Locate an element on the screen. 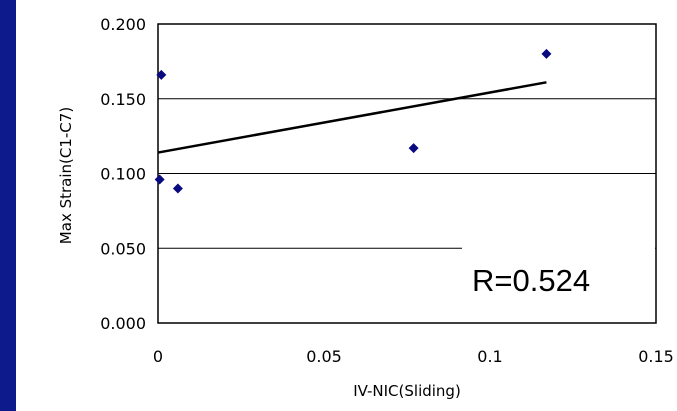 The height and width of the screenshot is (411, 677). x-axis-ticks: 0 0.05 0.1 0.15 is located at coordinates (413, 356).